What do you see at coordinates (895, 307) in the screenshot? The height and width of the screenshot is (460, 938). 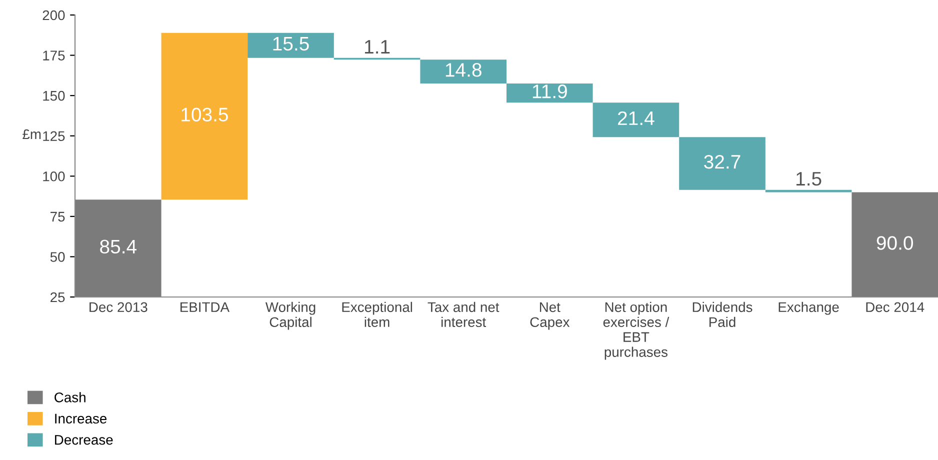 I see `x-tick-label: Dec 2014` at bounding box center [895, 307].